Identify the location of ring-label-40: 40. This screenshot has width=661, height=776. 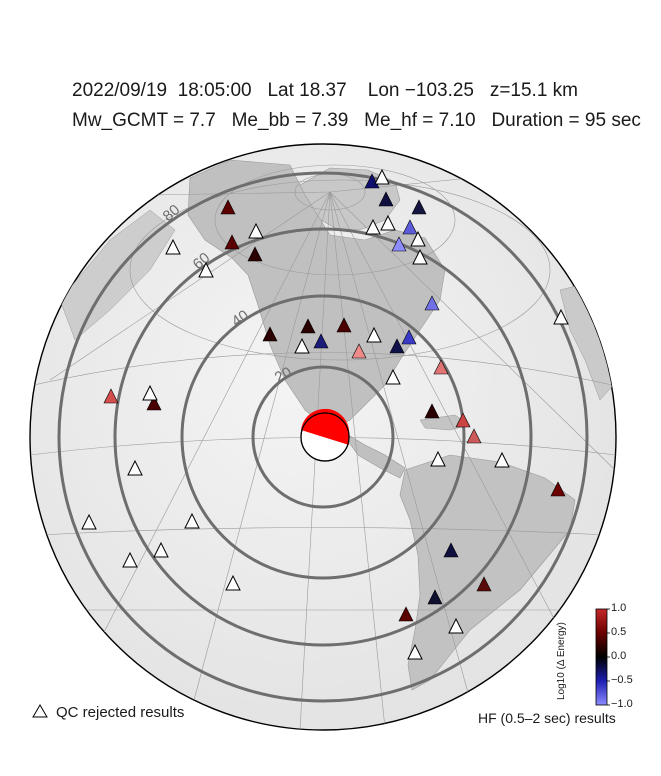
(240, 318).